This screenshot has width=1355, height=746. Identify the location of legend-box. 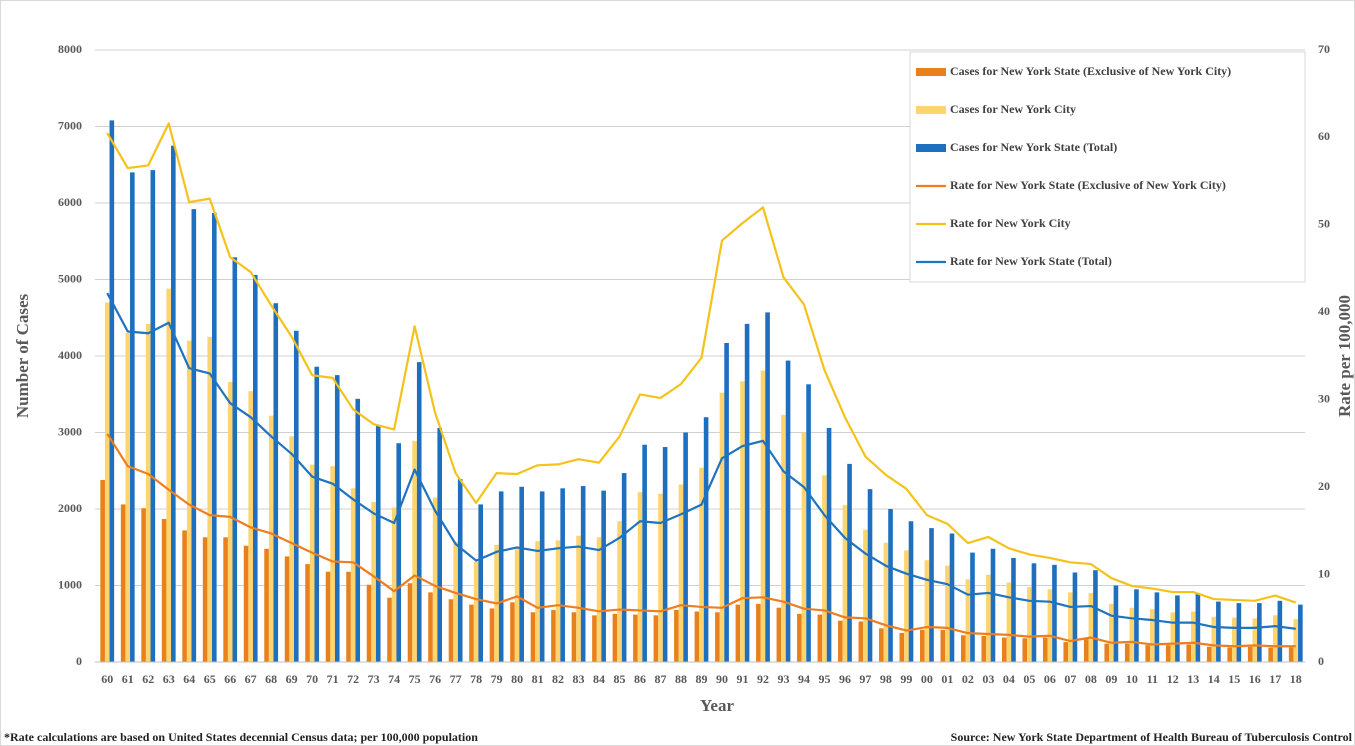
(1107, 167).